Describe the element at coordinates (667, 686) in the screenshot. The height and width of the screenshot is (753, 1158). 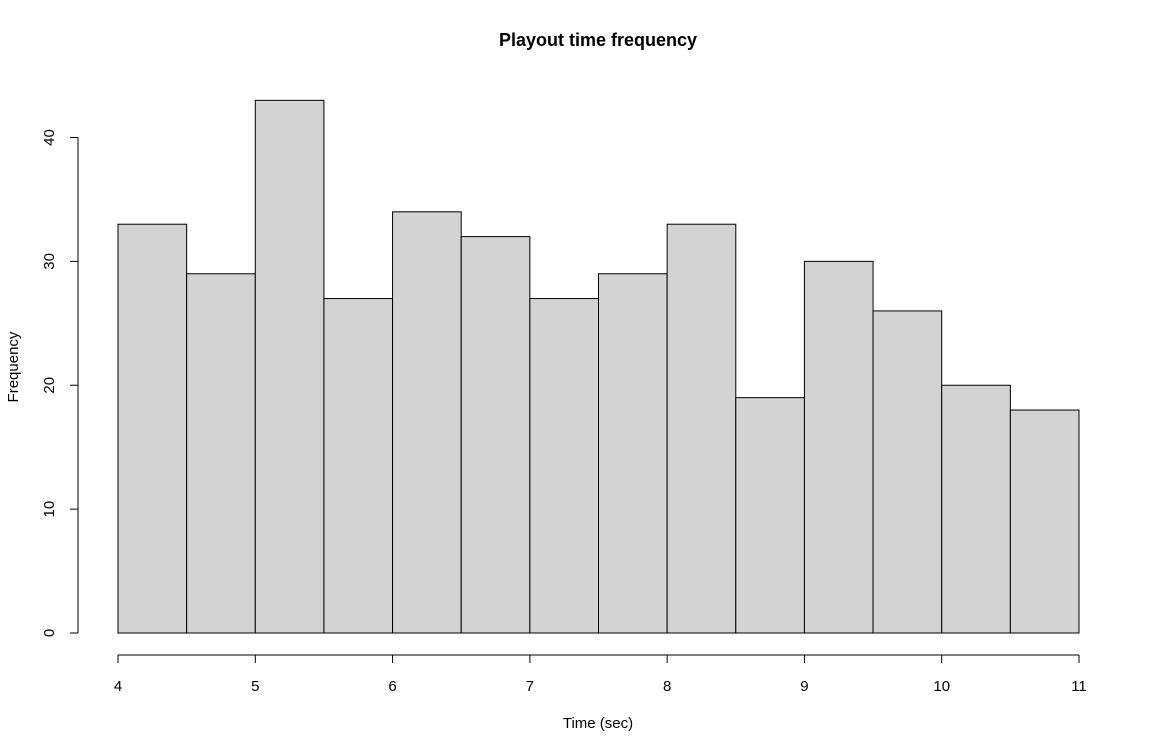
I see `x-tick-label: 8` at that location.